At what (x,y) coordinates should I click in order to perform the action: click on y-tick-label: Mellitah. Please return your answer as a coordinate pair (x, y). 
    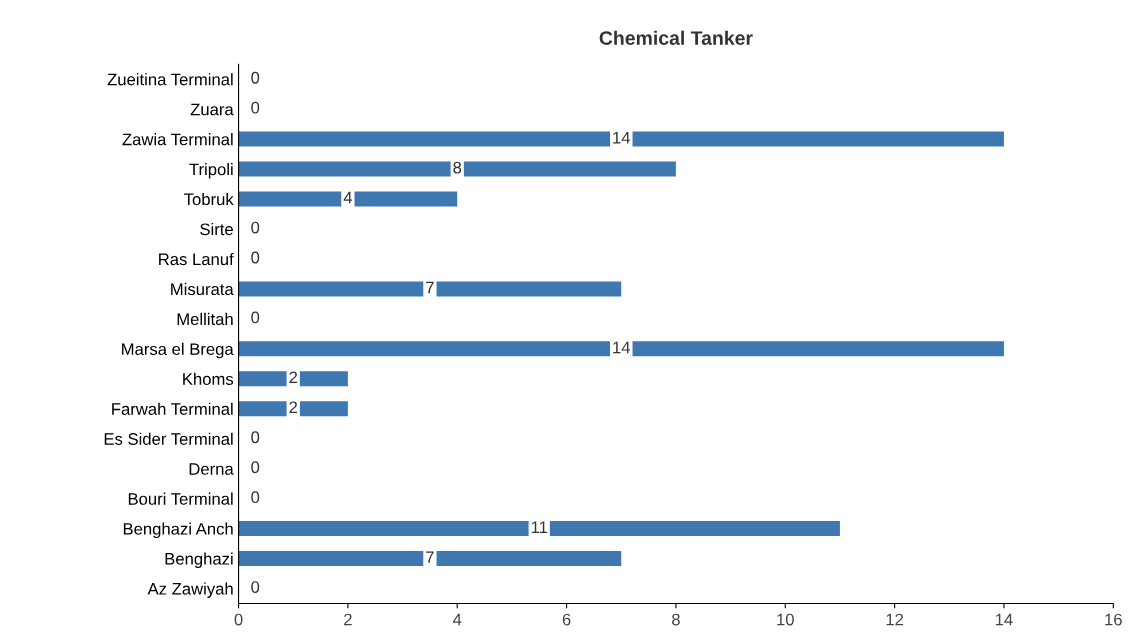
    Looking at the image, I should click on (205, 319).